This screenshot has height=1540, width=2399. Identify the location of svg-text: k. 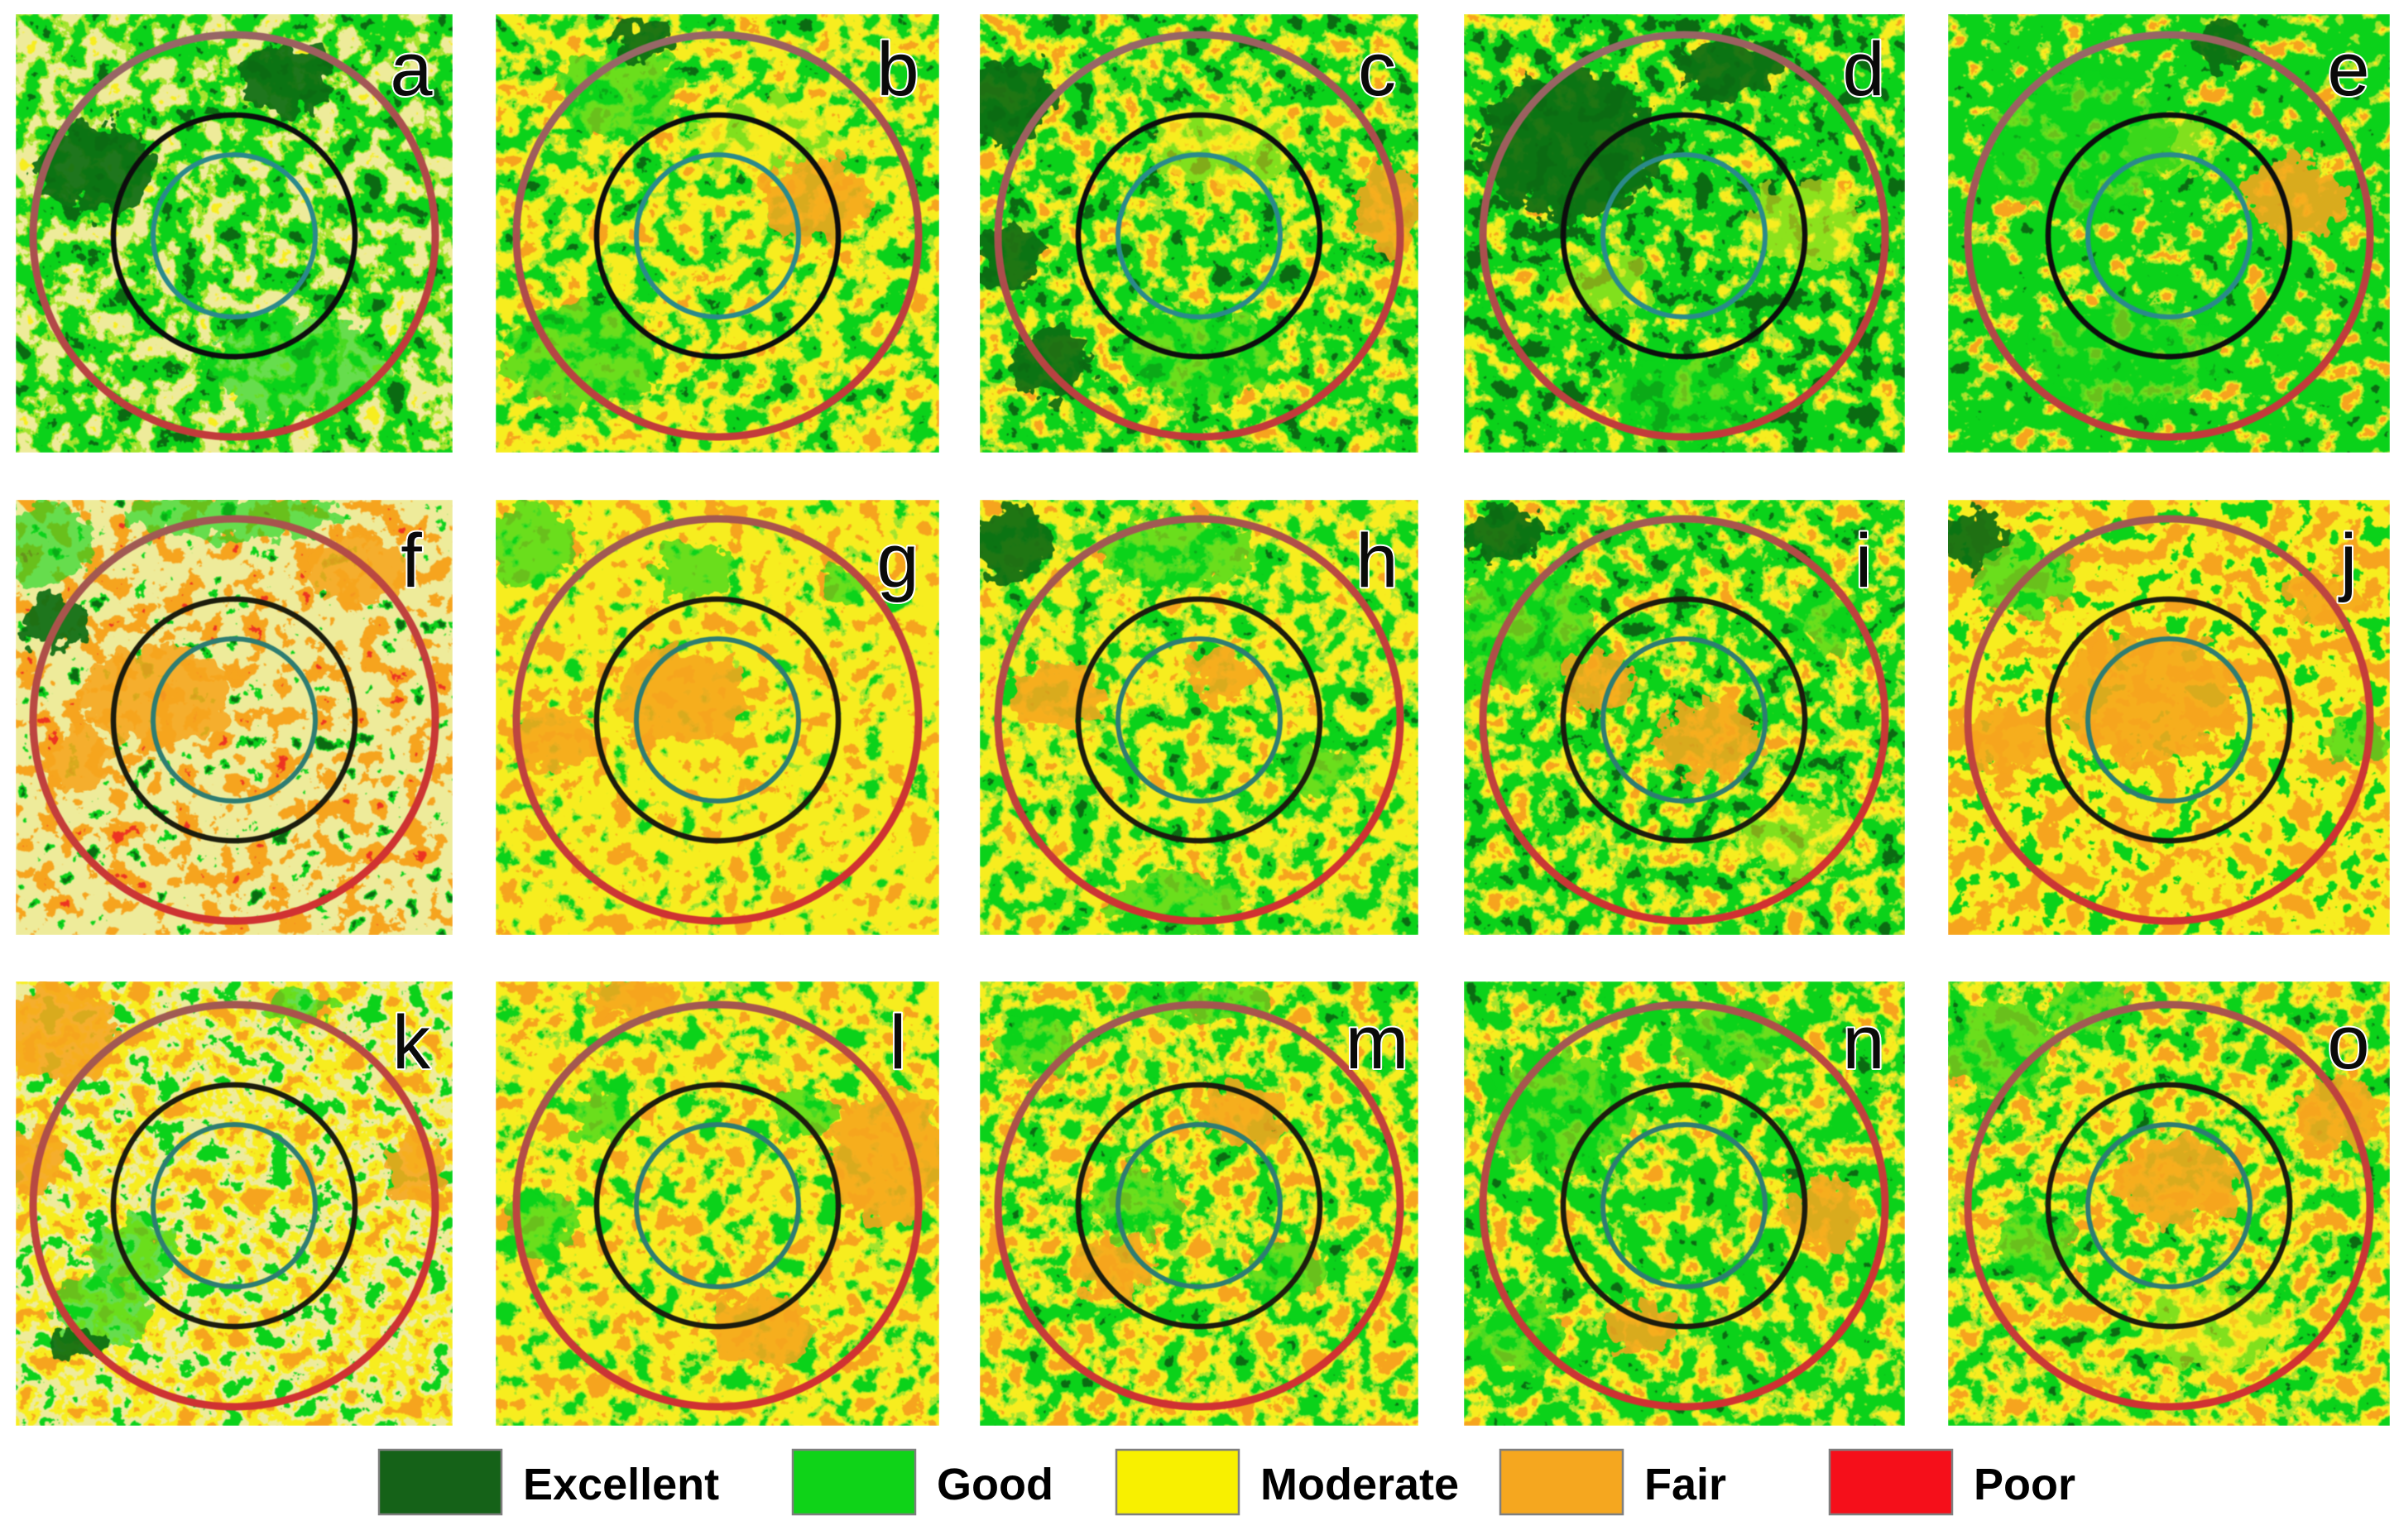
(411, 1042).